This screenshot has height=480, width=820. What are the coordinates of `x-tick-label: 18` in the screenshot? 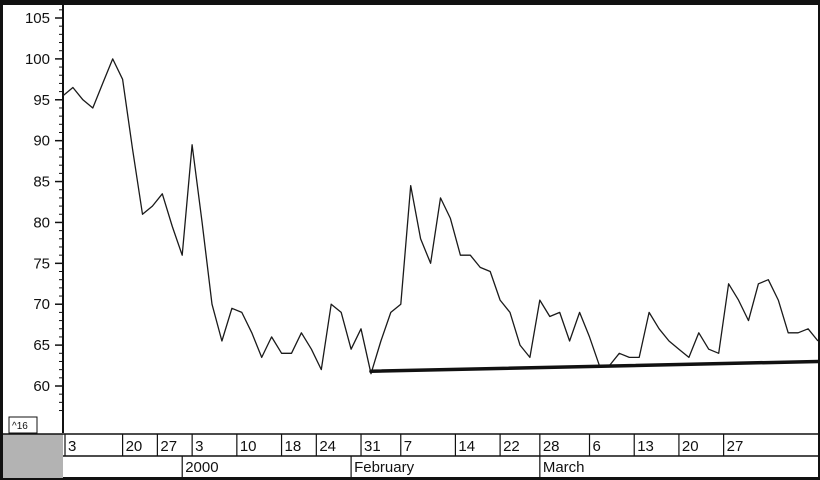 It's located at (293, 446).